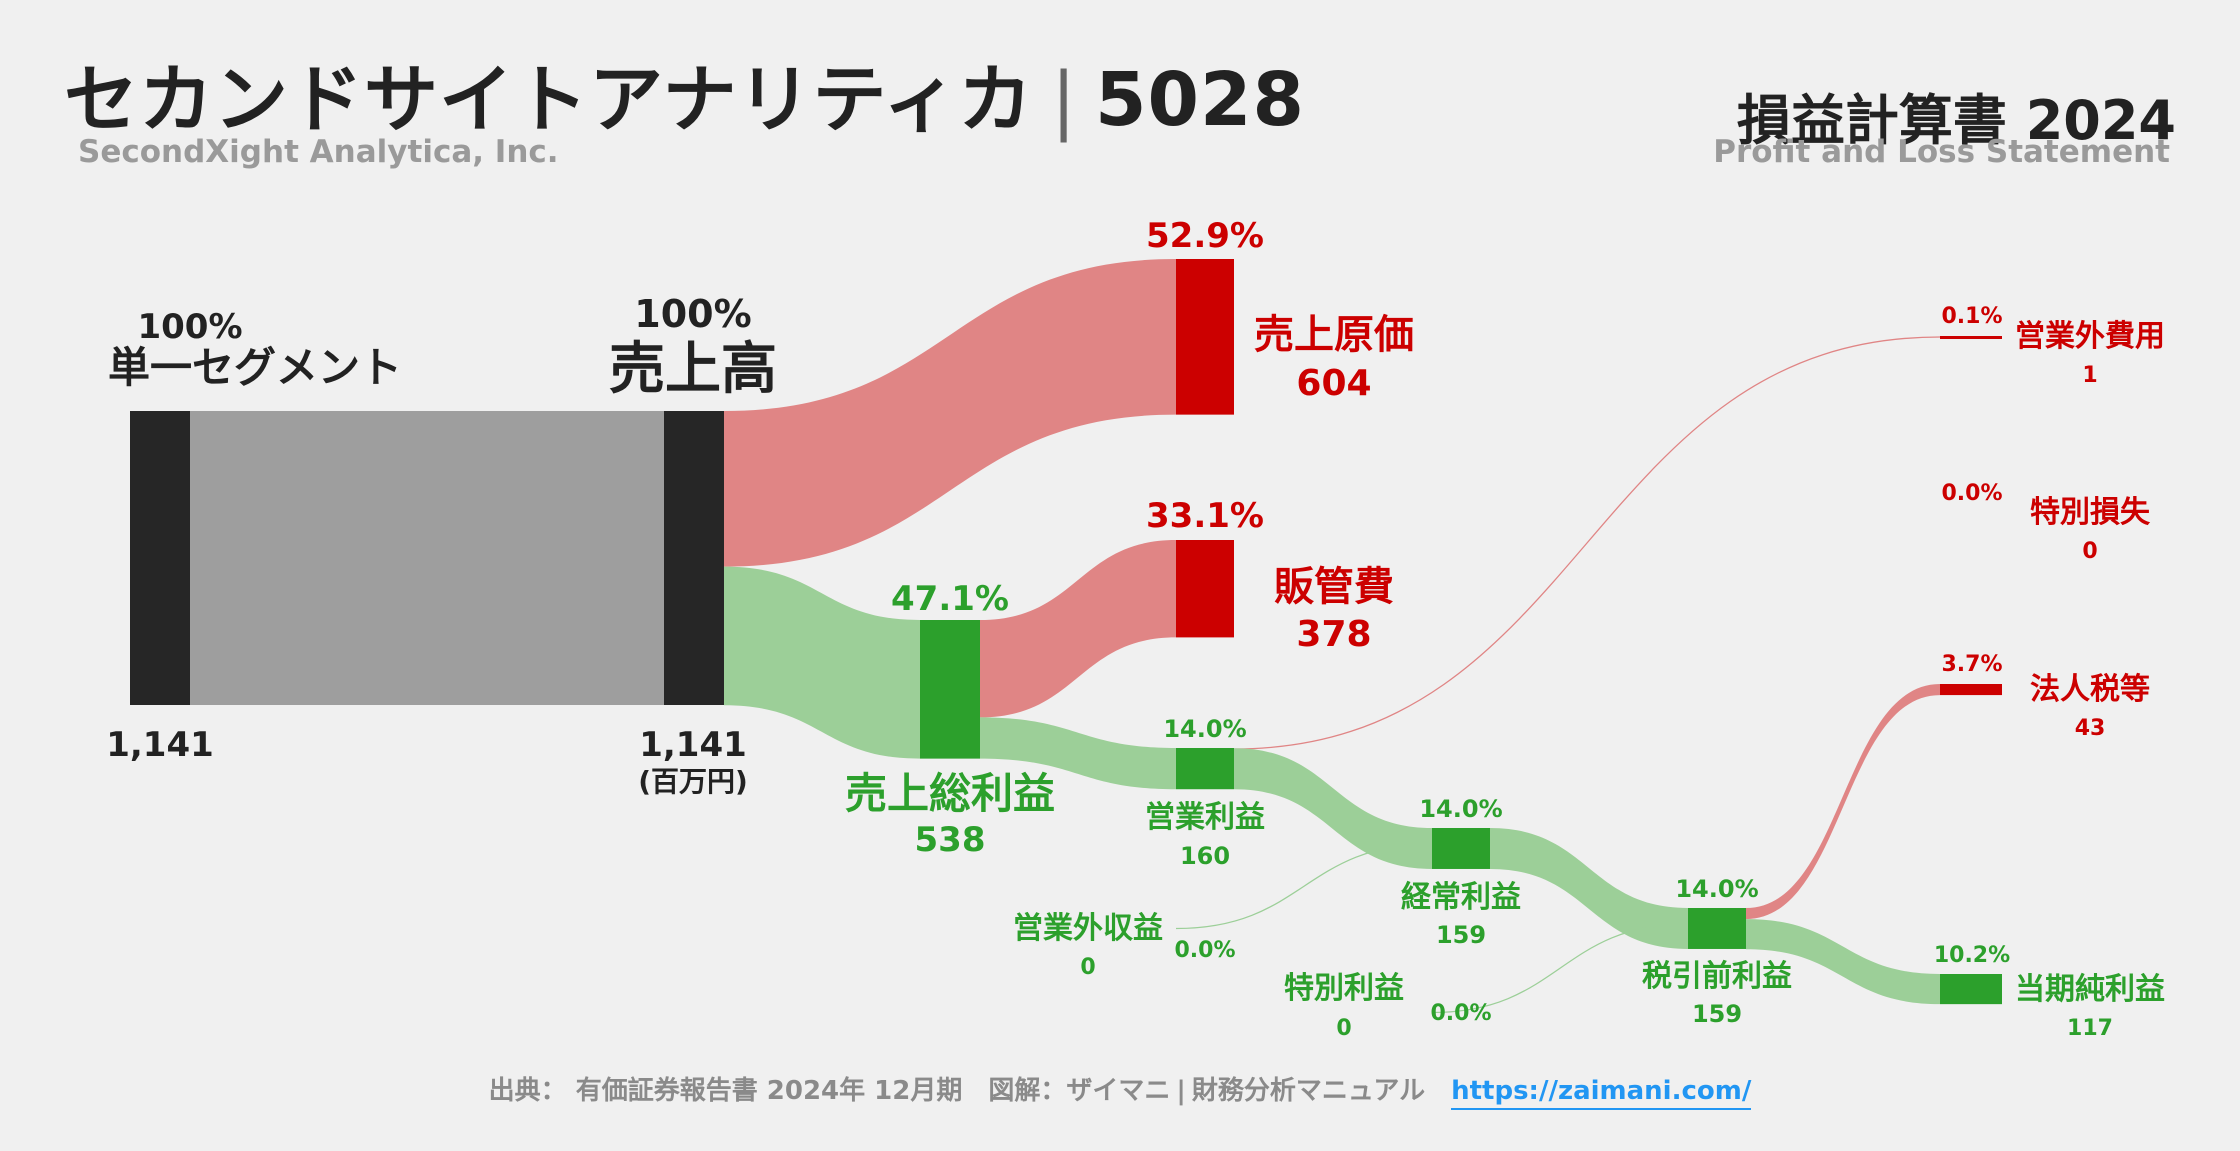 This screenshot has width=2240, height=1151. Describe the element at coordinates (693, 781) in the screenshot. I see `unit-label: (百万円)` at that location.